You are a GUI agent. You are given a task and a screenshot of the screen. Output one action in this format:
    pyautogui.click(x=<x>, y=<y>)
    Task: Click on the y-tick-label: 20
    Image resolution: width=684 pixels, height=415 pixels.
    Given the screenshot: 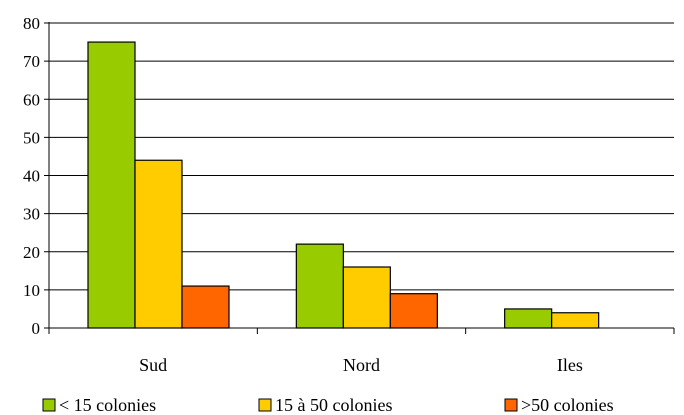 What is the action you would take?
    pyautogui.click(x=31, y=252)
    